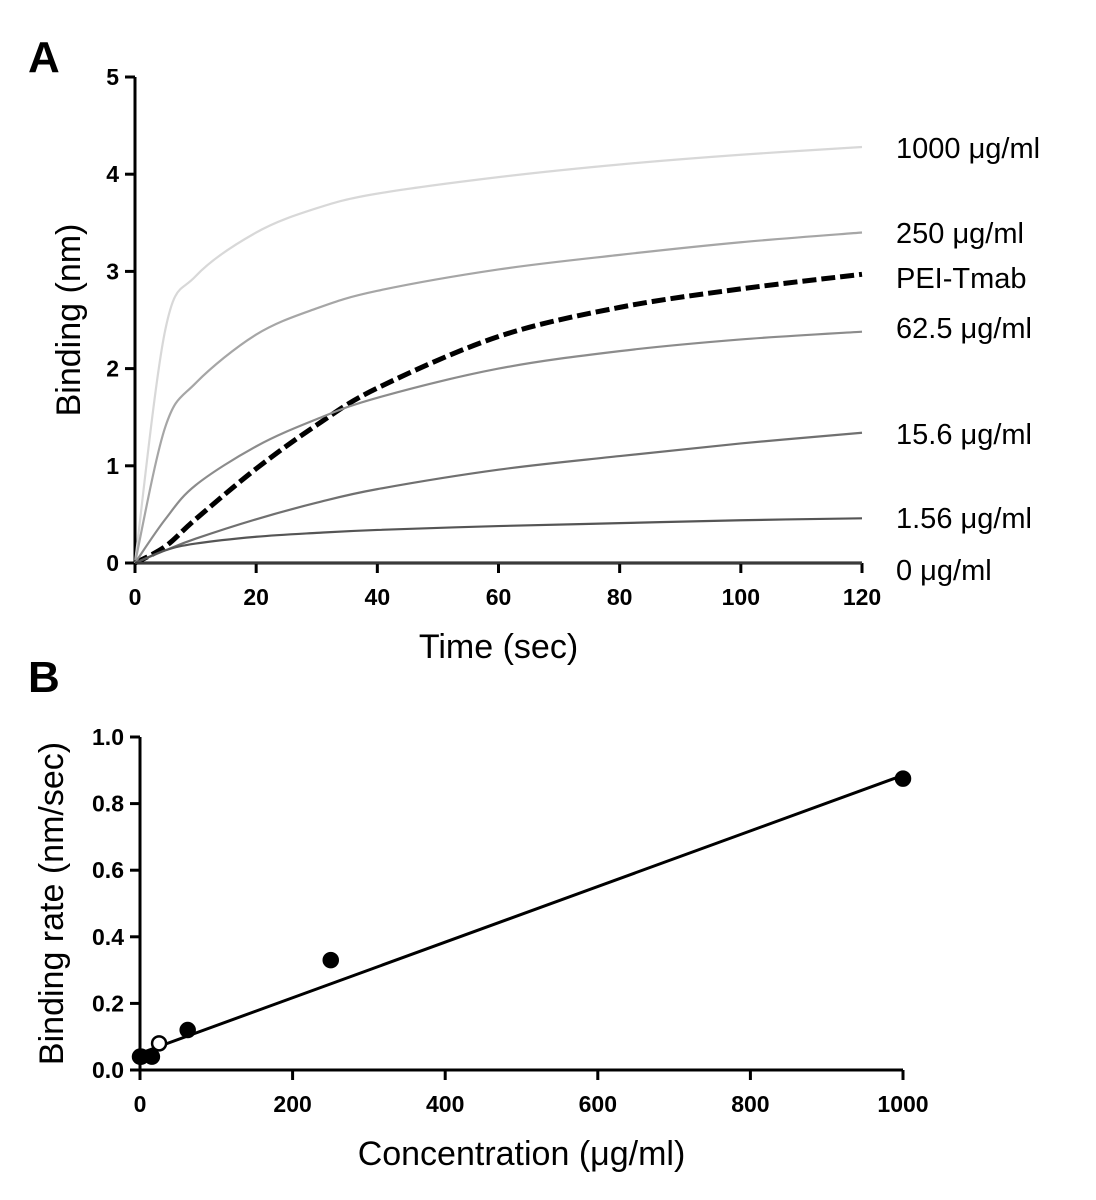 This screenshot has height=1200, width=1096. What do you see at coordinates (108, 804) in the screenshot?
I see `panel-b-y-tick-label: 0.8` at bounding box center [108, 804].